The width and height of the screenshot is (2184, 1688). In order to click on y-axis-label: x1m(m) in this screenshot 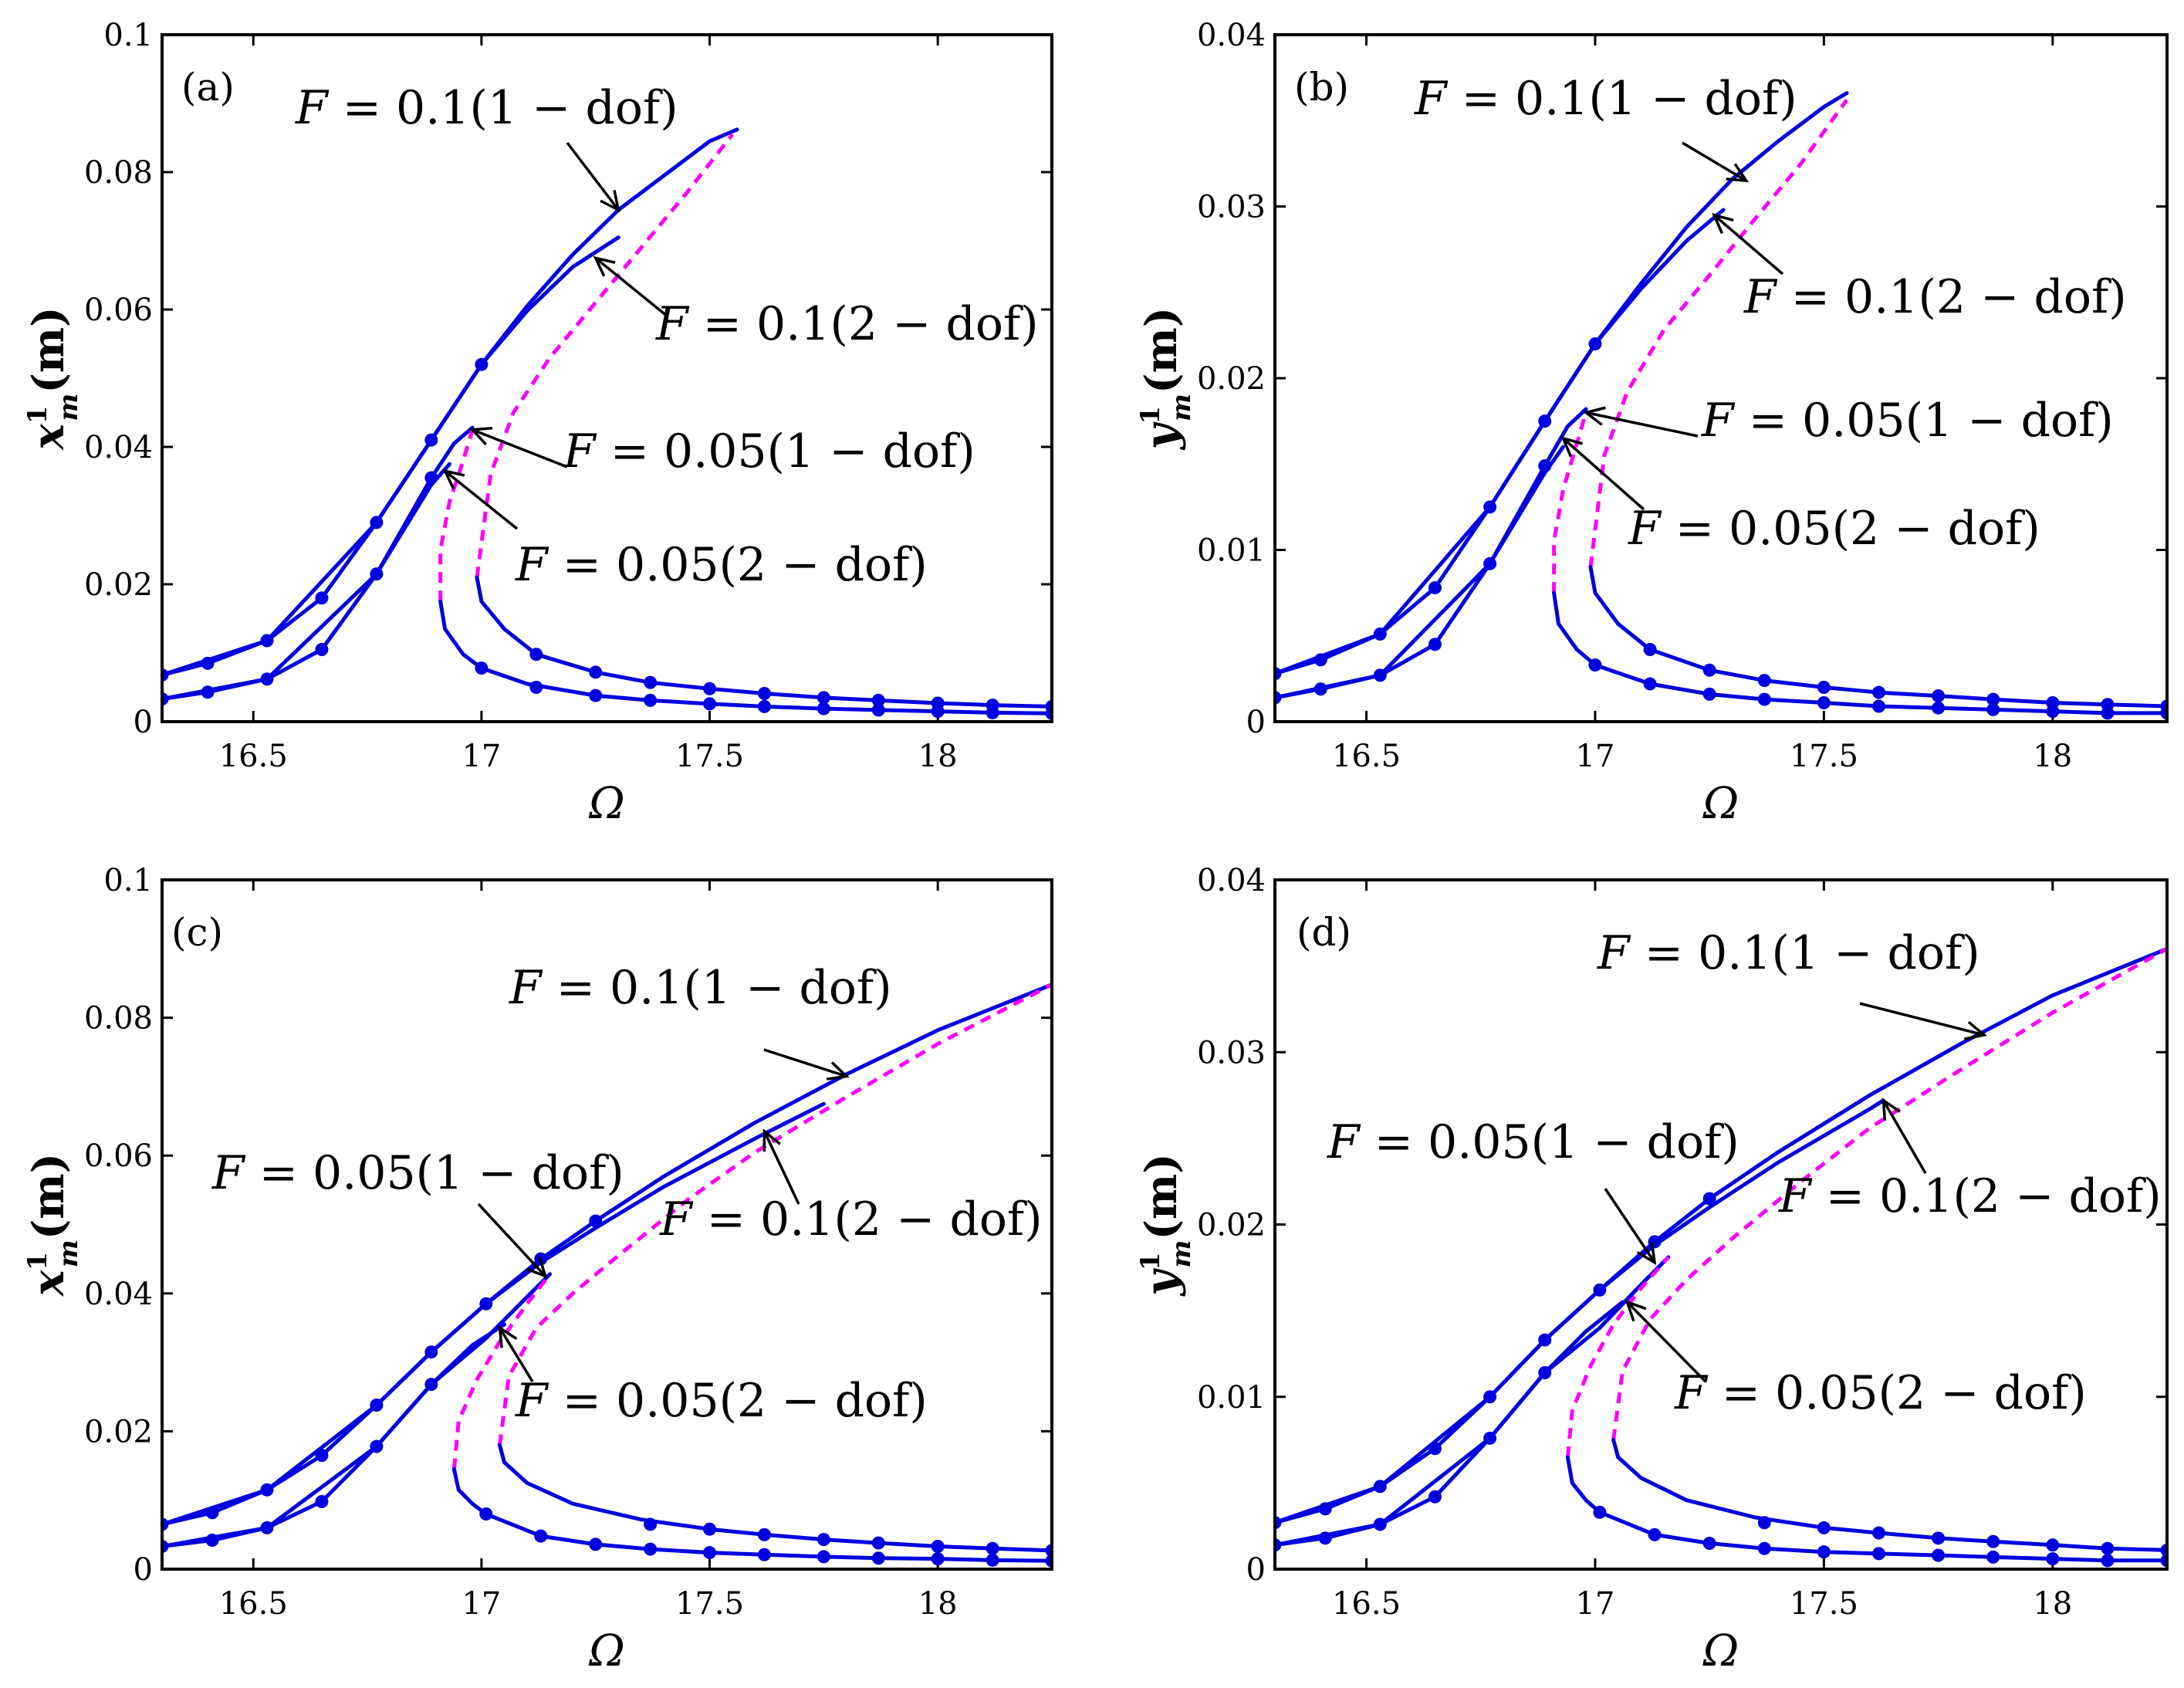, I will do `click(53, 1225)`.